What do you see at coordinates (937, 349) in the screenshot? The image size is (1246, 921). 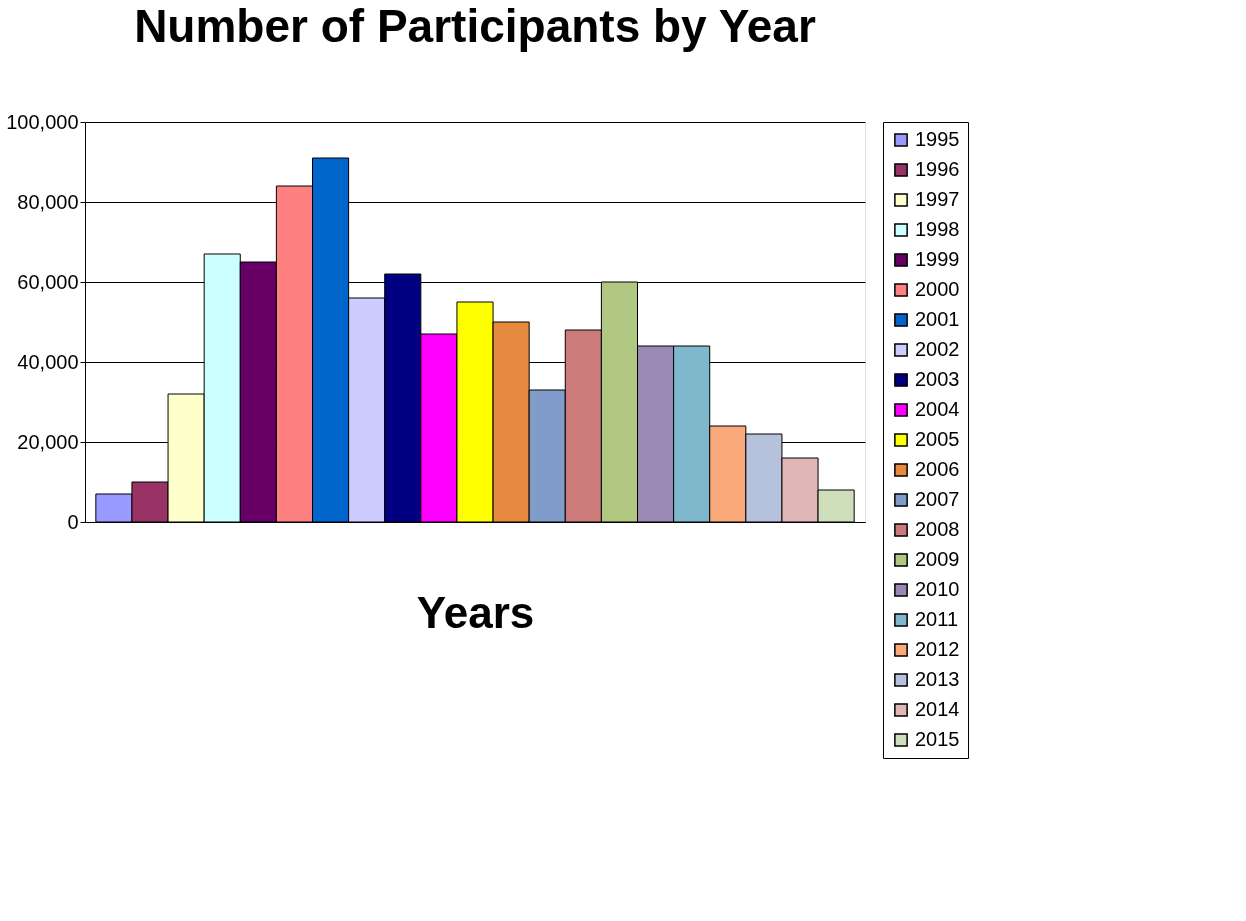 I see `legend-label: 2002` at bounding box center [937, 349].